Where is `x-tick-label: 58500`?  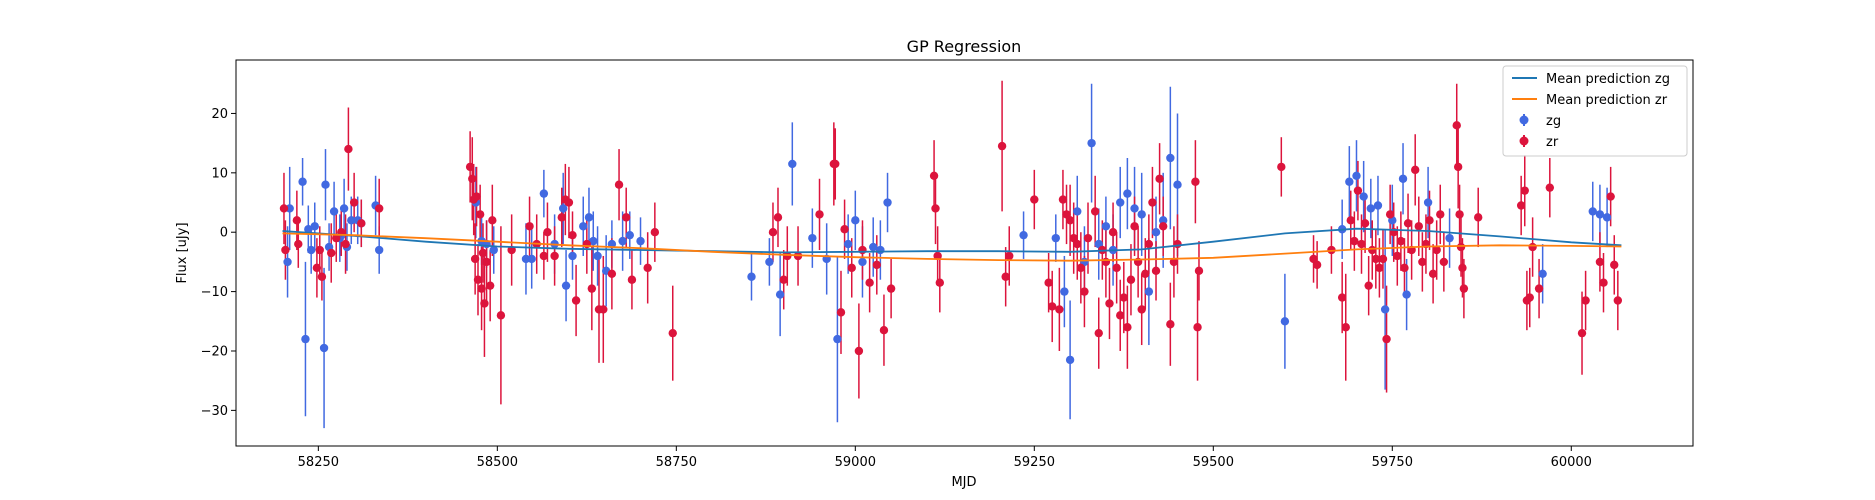 x-tick-label: 58500 is located at coordinates (497, 462).